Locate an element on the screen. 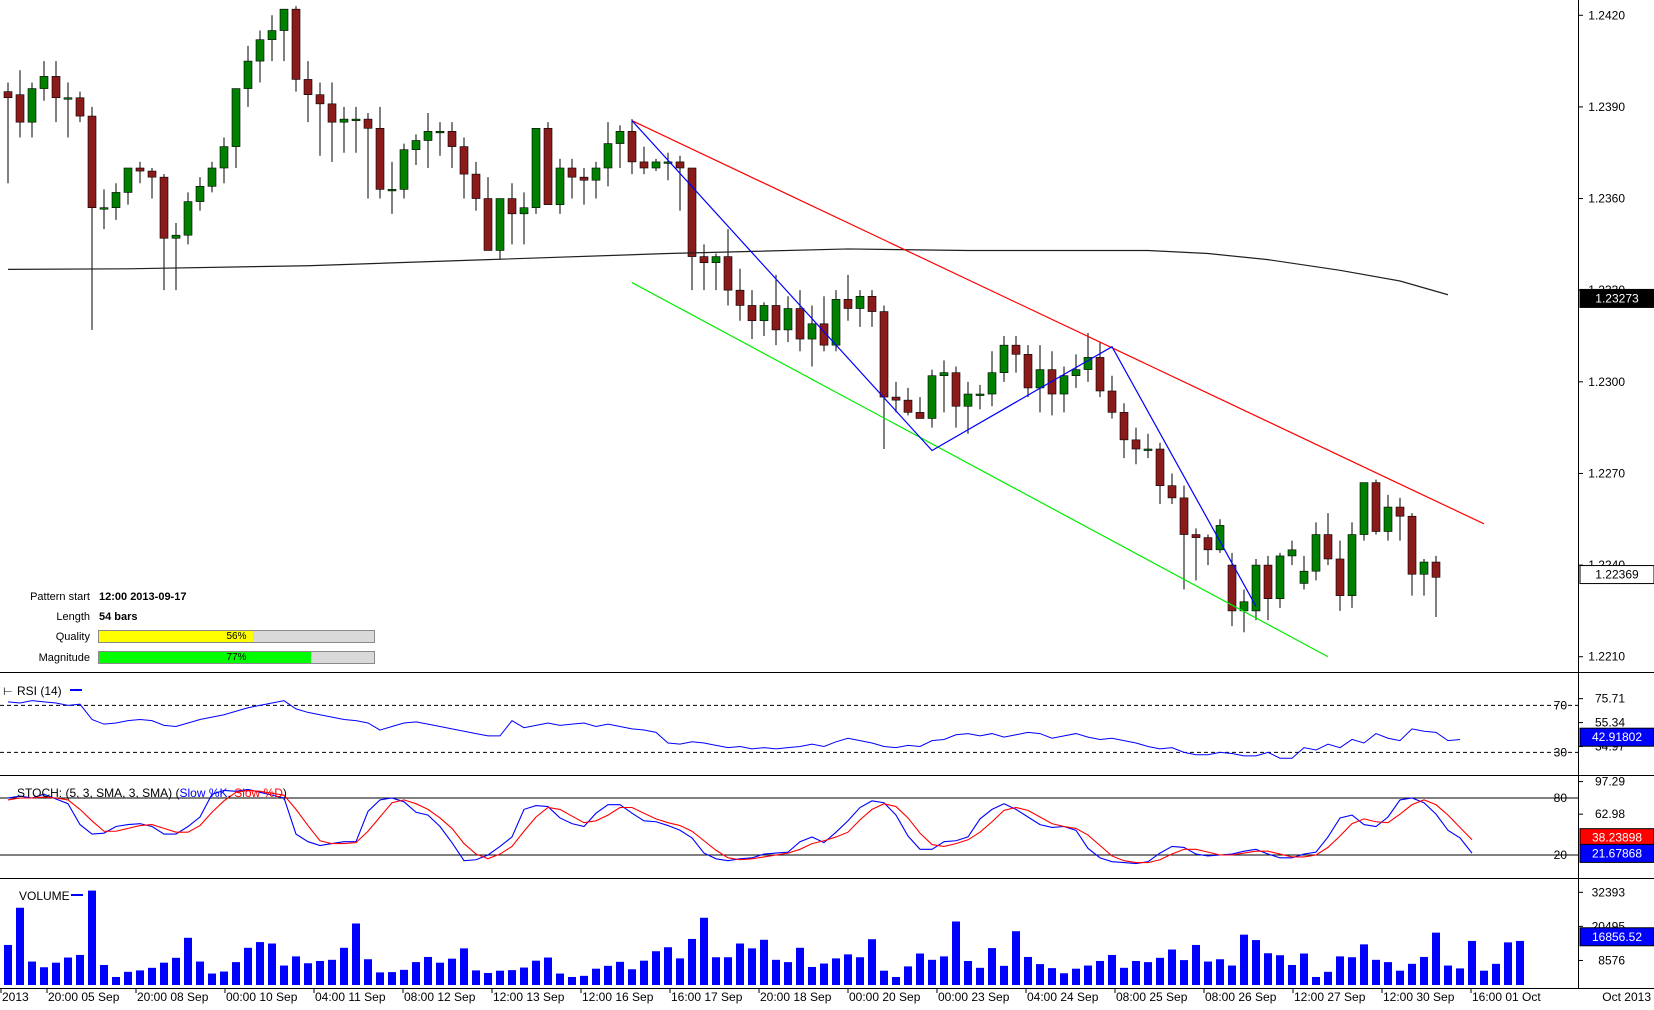  time-axis-label: 00:00 10 Sep is located at coordinates (262, 997).